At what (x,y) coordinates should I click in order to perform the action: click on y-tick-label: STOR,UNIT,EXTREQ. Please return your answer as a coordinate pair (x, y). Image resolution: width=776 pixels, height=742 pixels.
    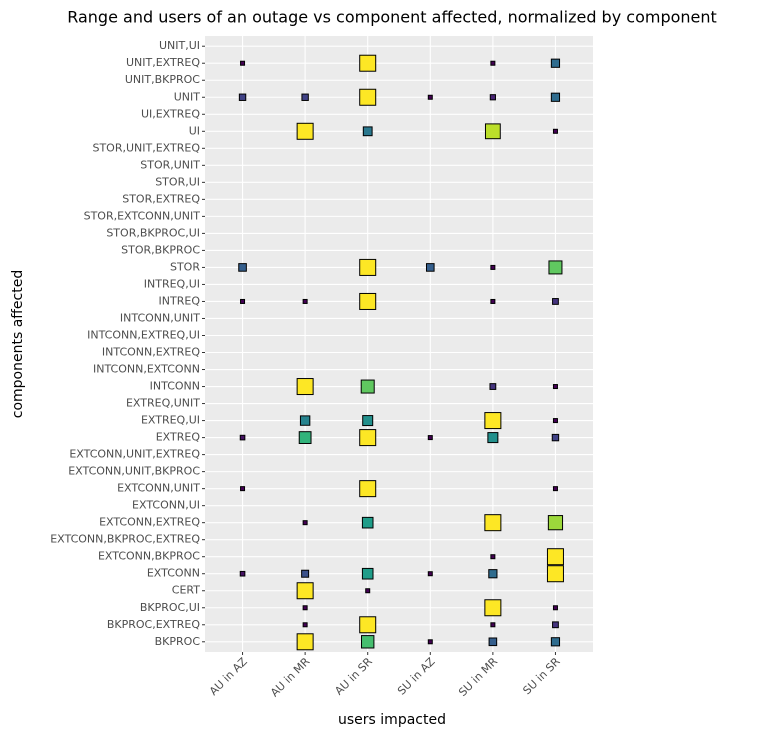
    Looking at the image, I should click on (146, 147).